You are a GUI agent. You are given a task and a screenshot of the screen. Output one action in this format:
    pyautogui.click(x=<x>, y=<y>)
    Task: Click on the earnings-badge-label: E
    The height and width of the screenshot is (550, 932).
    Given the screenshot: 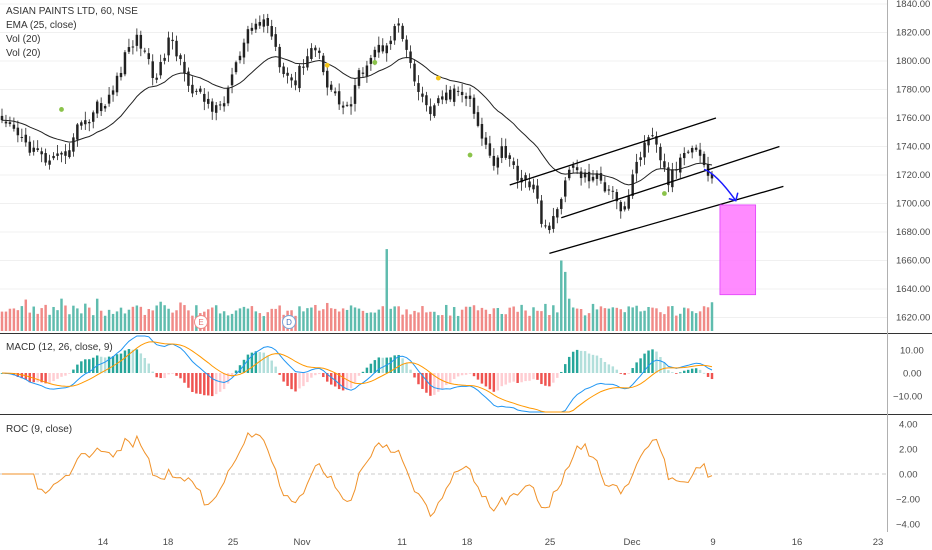 What is the action you would take?
    pyautogui.click(x=200, y=322)
    